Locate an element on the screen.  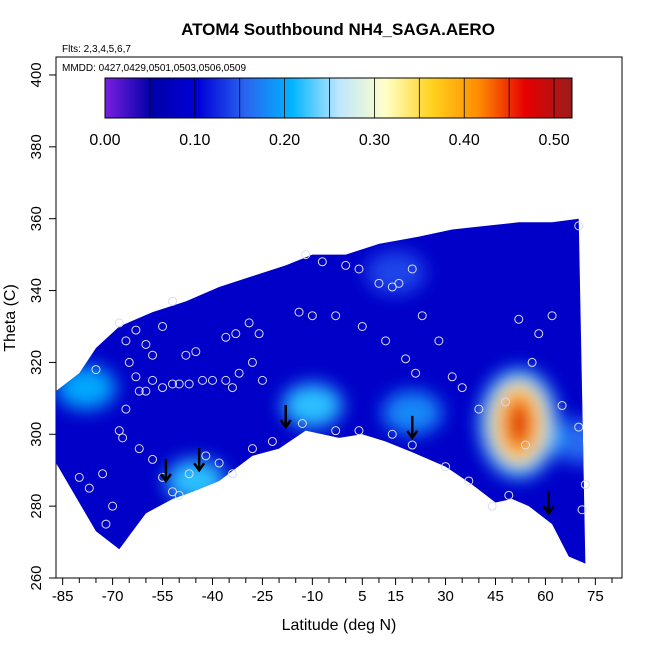
flights-note: Flts: 2,3,4,5,6,7 is located at coordinates (96, 49).